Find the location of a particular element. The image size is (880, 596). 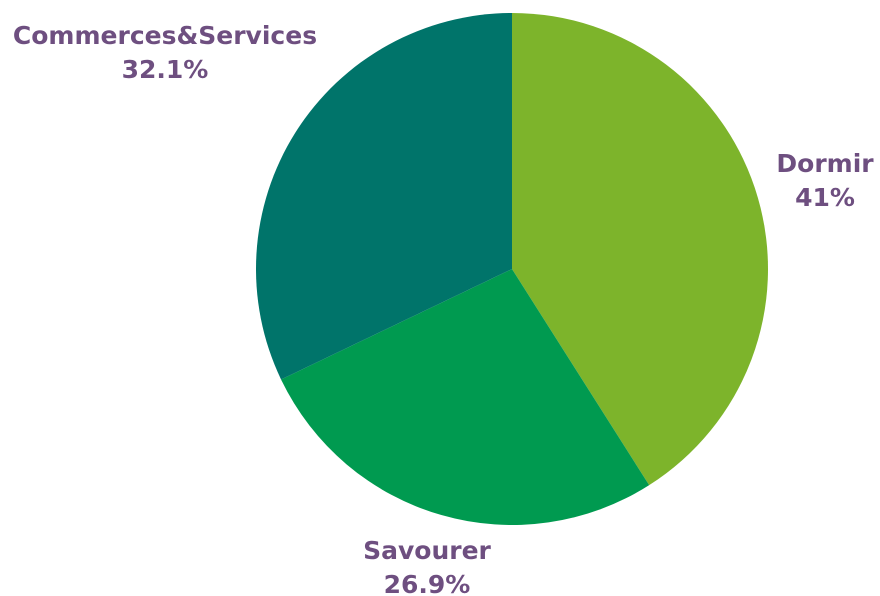

slice-value-label: 32.1% is located at coordinates (165, 69).